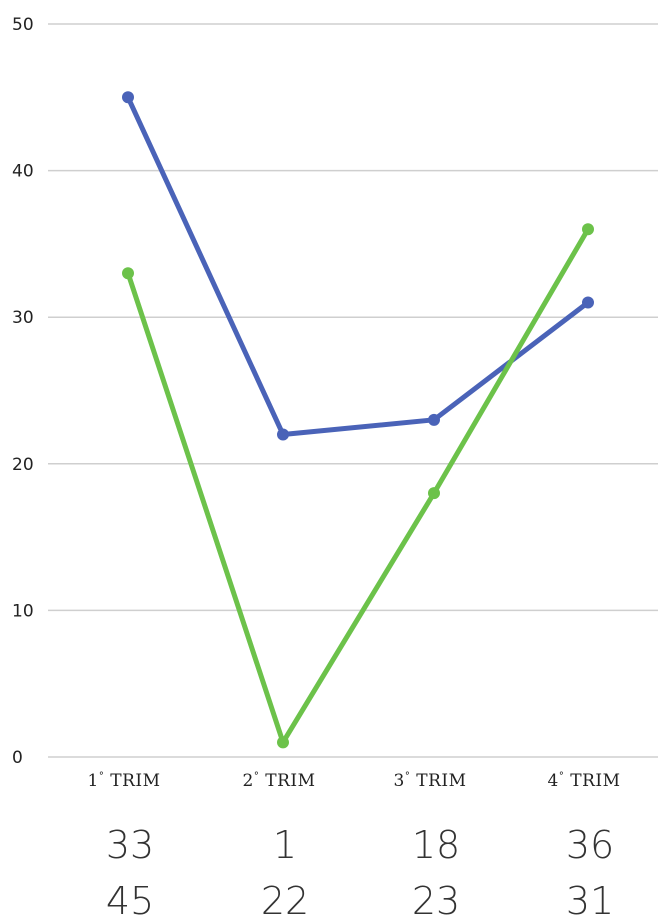 The height and width of the screenshot is (917, 658). I want to click on x-category-label: 2° TRIM, so click(279, 781).